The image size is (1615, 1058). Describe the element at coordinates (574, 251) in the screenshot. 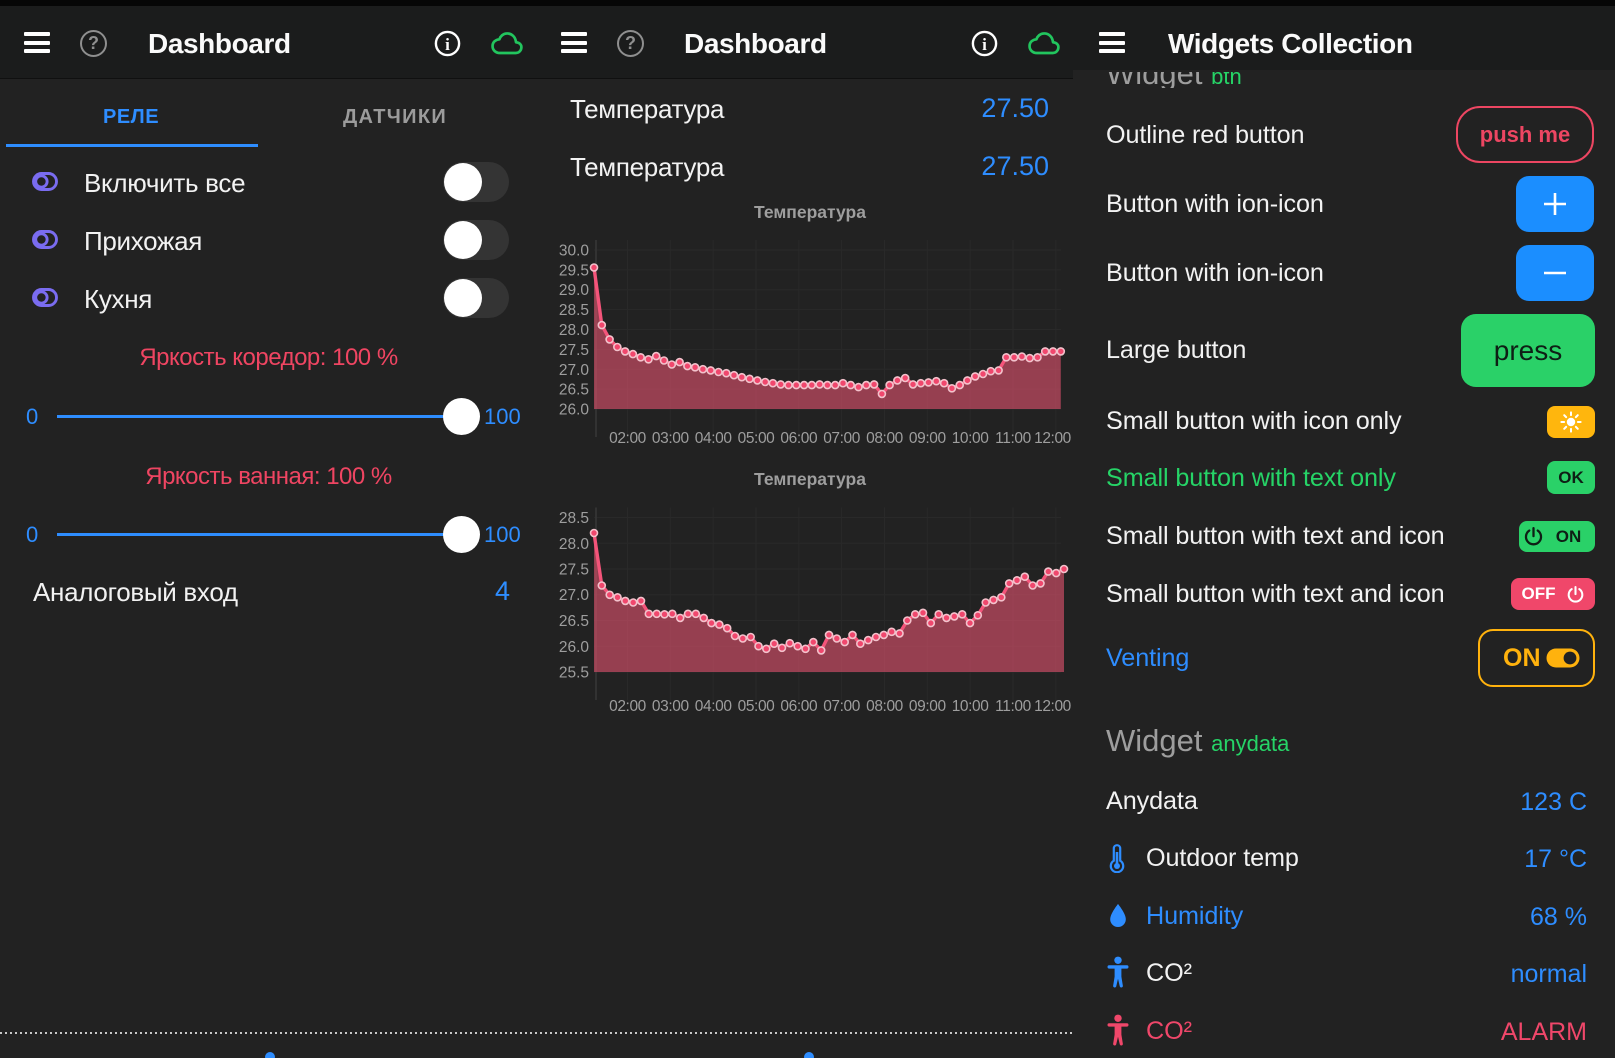

I see `svg-text: 30.0` at that location.